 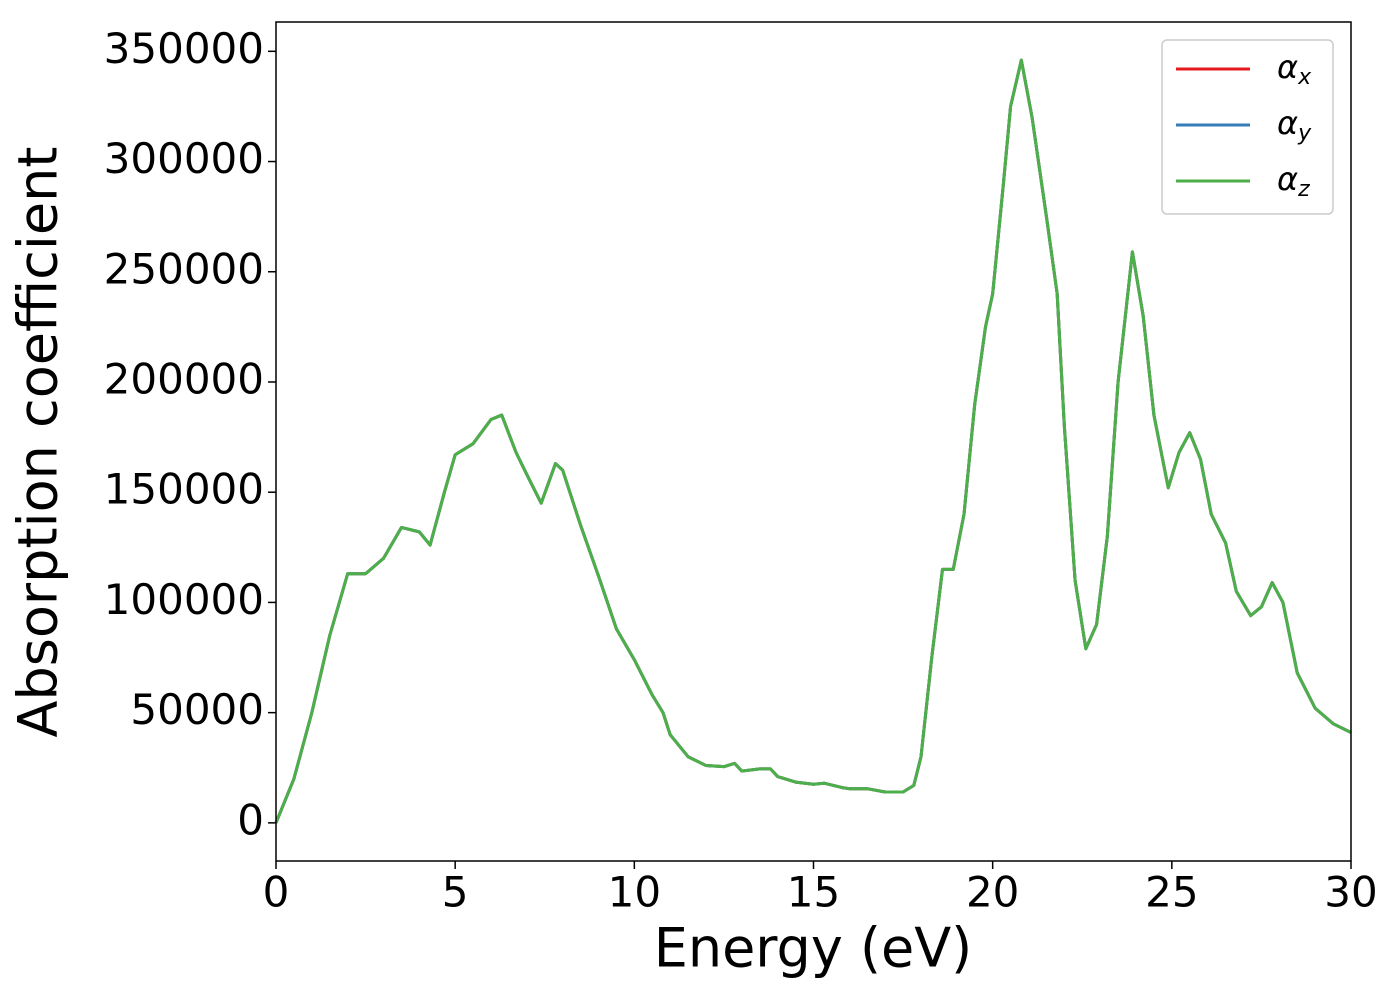 What do you see at coordinates (1294, 69) in the screenshot?
I see `legend-label: αx` at bounding box center [1294, 69].